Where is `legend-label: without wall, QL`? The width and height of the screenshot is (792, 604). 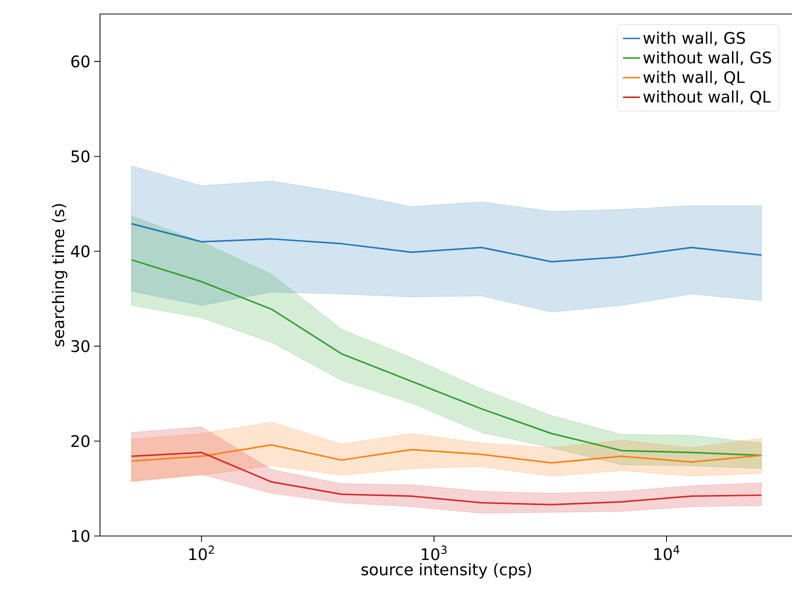 legend-label: without wall, QL is located at coordinates (707, 97).